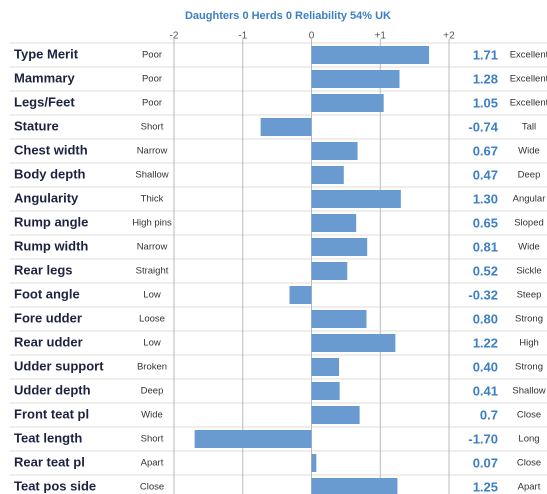 The height and width of the screenshot is (494, 547). I want to click on low-label: Apart, so click(152, 463).